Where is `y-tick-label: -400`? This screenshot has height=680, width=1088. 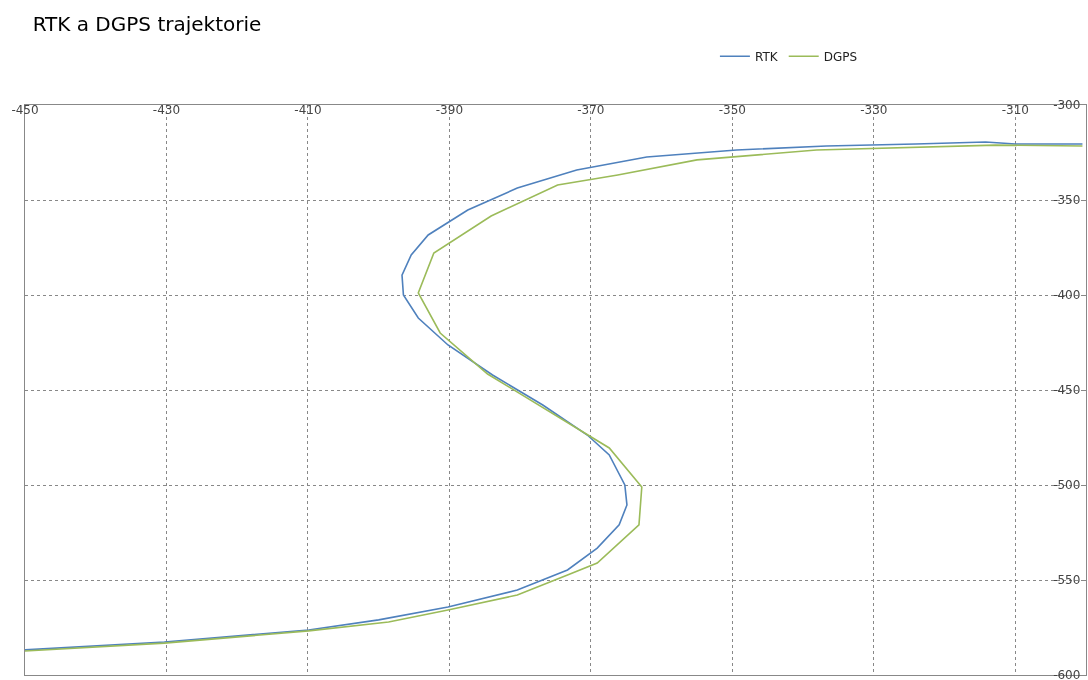 y-tick-label: -400 is located at coordinates (1067, 295).